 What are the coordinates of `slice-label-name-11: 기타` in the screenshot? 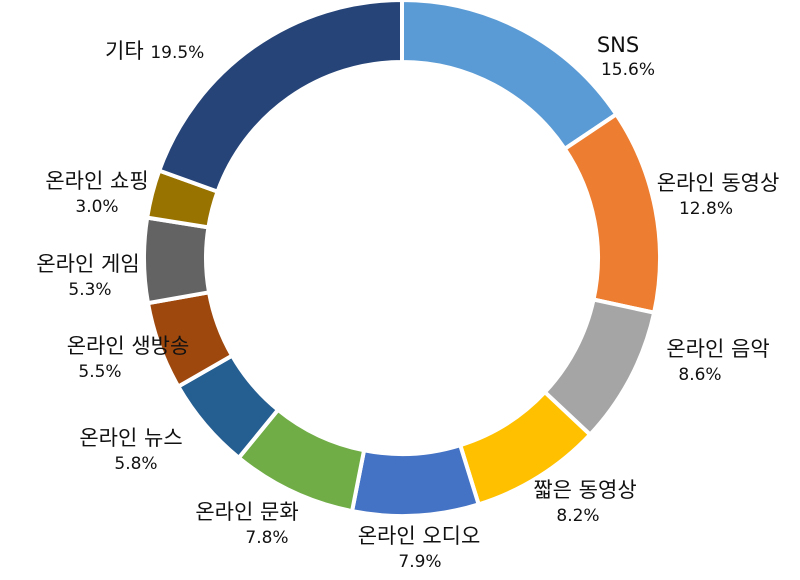 It's located at (127, 51).